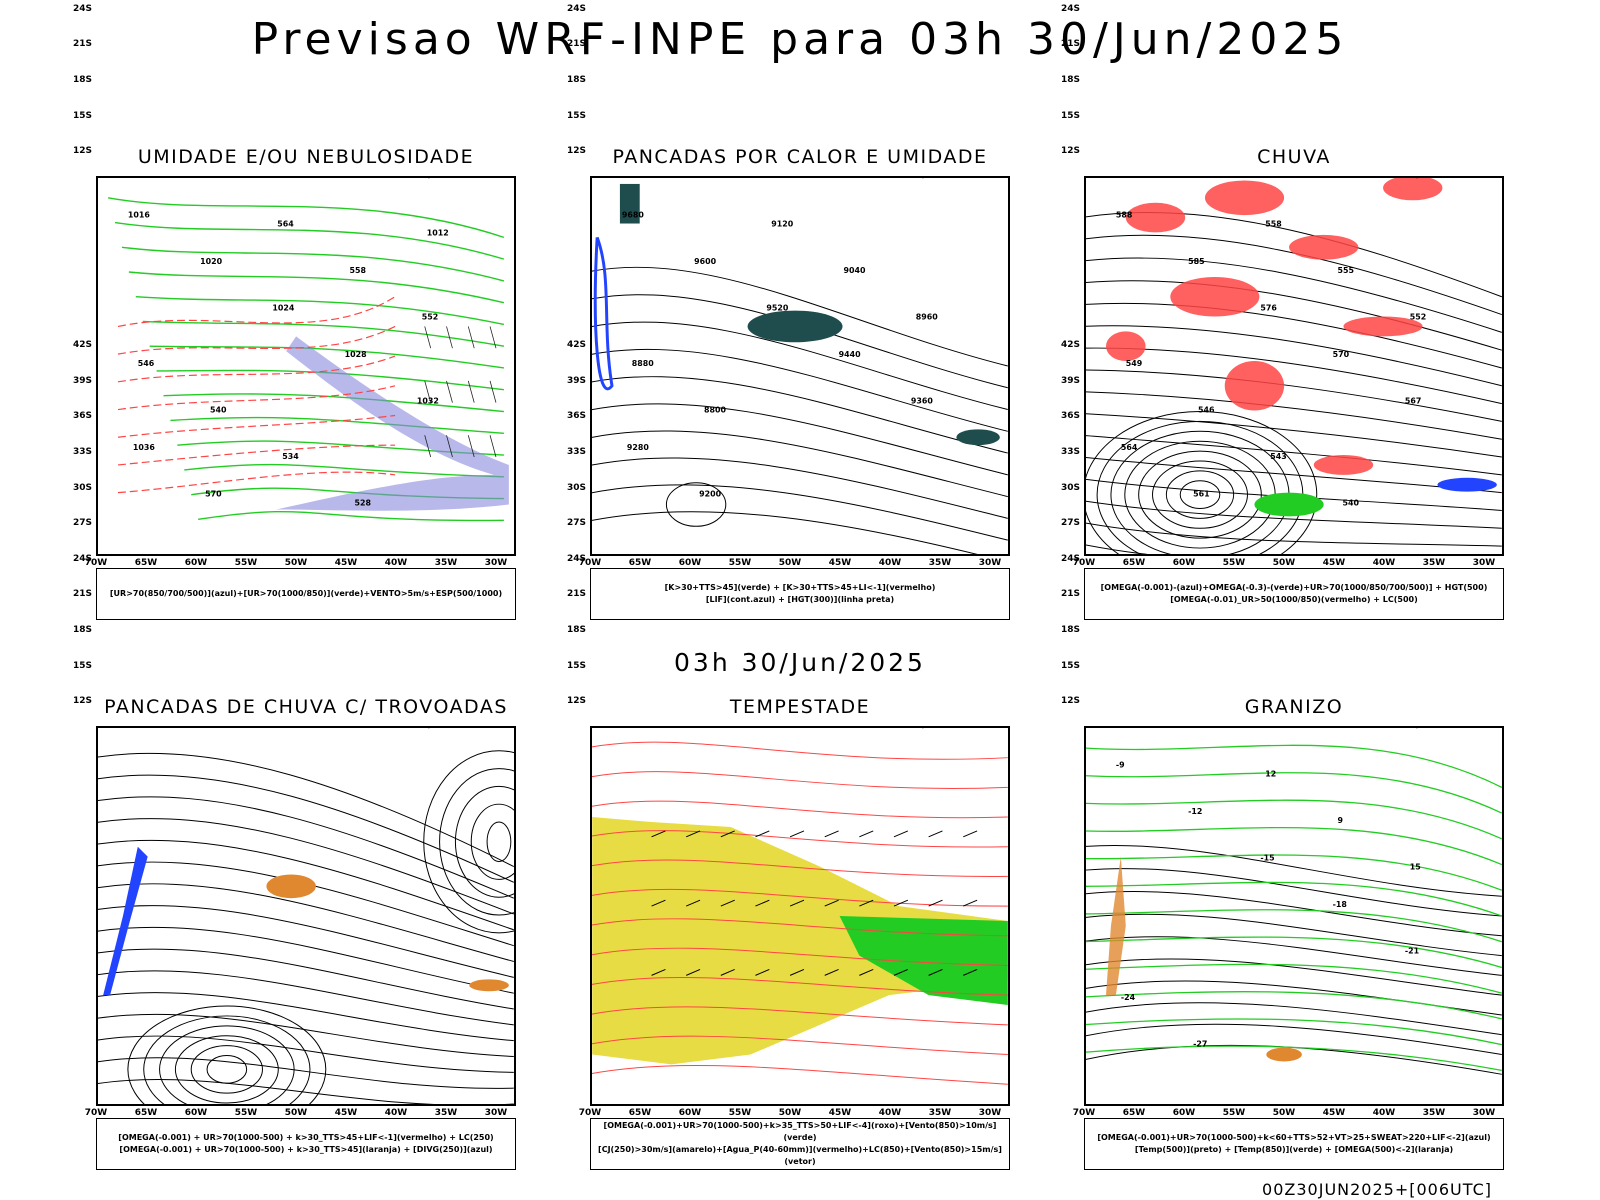  Describe the element at coordinates (144, 447) in the screenshot. I see `contour-label: 1036` at that location.